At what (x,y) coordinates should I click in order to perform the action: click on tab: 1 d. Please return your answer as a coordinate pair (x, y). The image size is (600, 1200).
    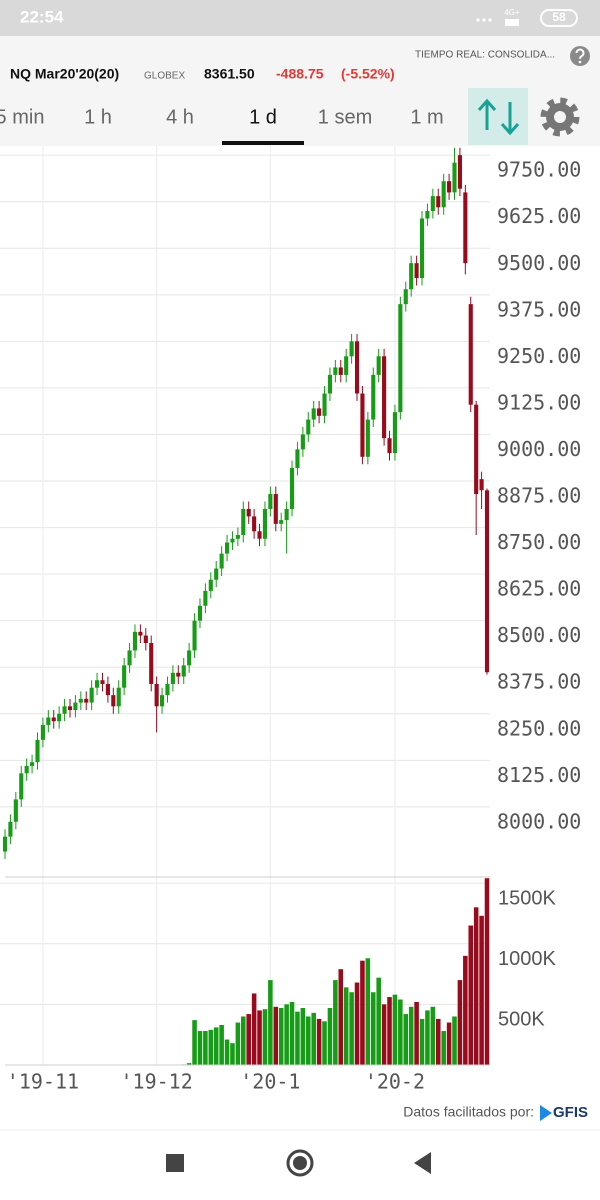
    Looking at the image, I should click on (263, 117).